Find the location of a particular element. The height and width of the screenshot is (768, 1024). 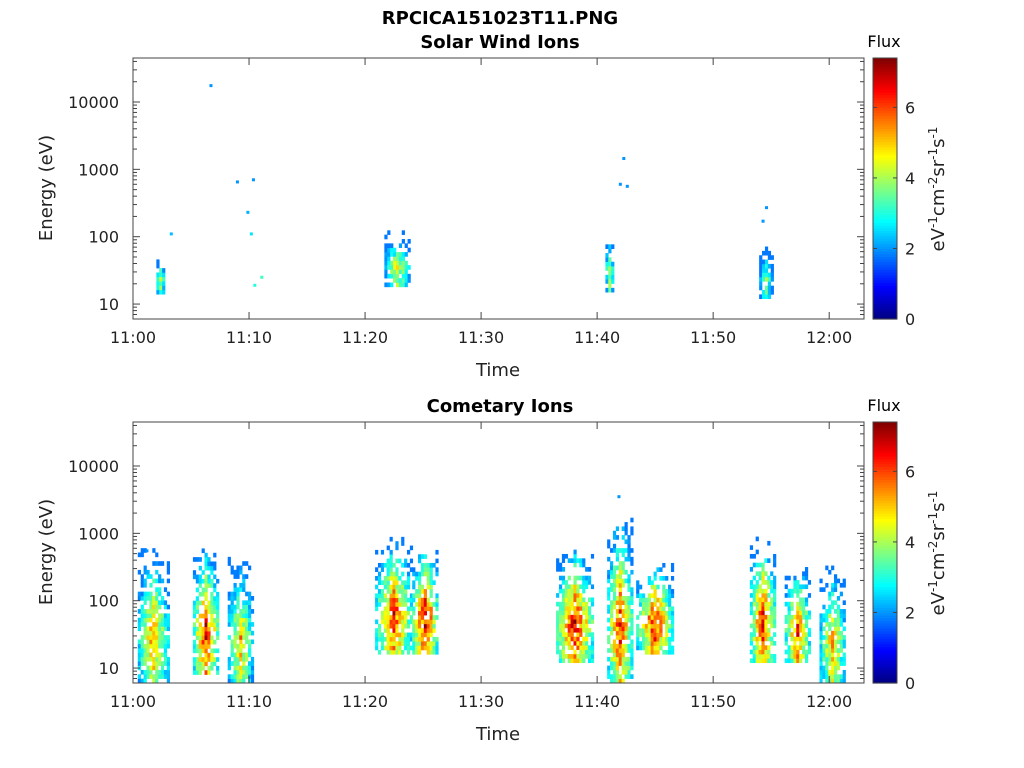

heatmap-point is located at coordinates (620, 184).